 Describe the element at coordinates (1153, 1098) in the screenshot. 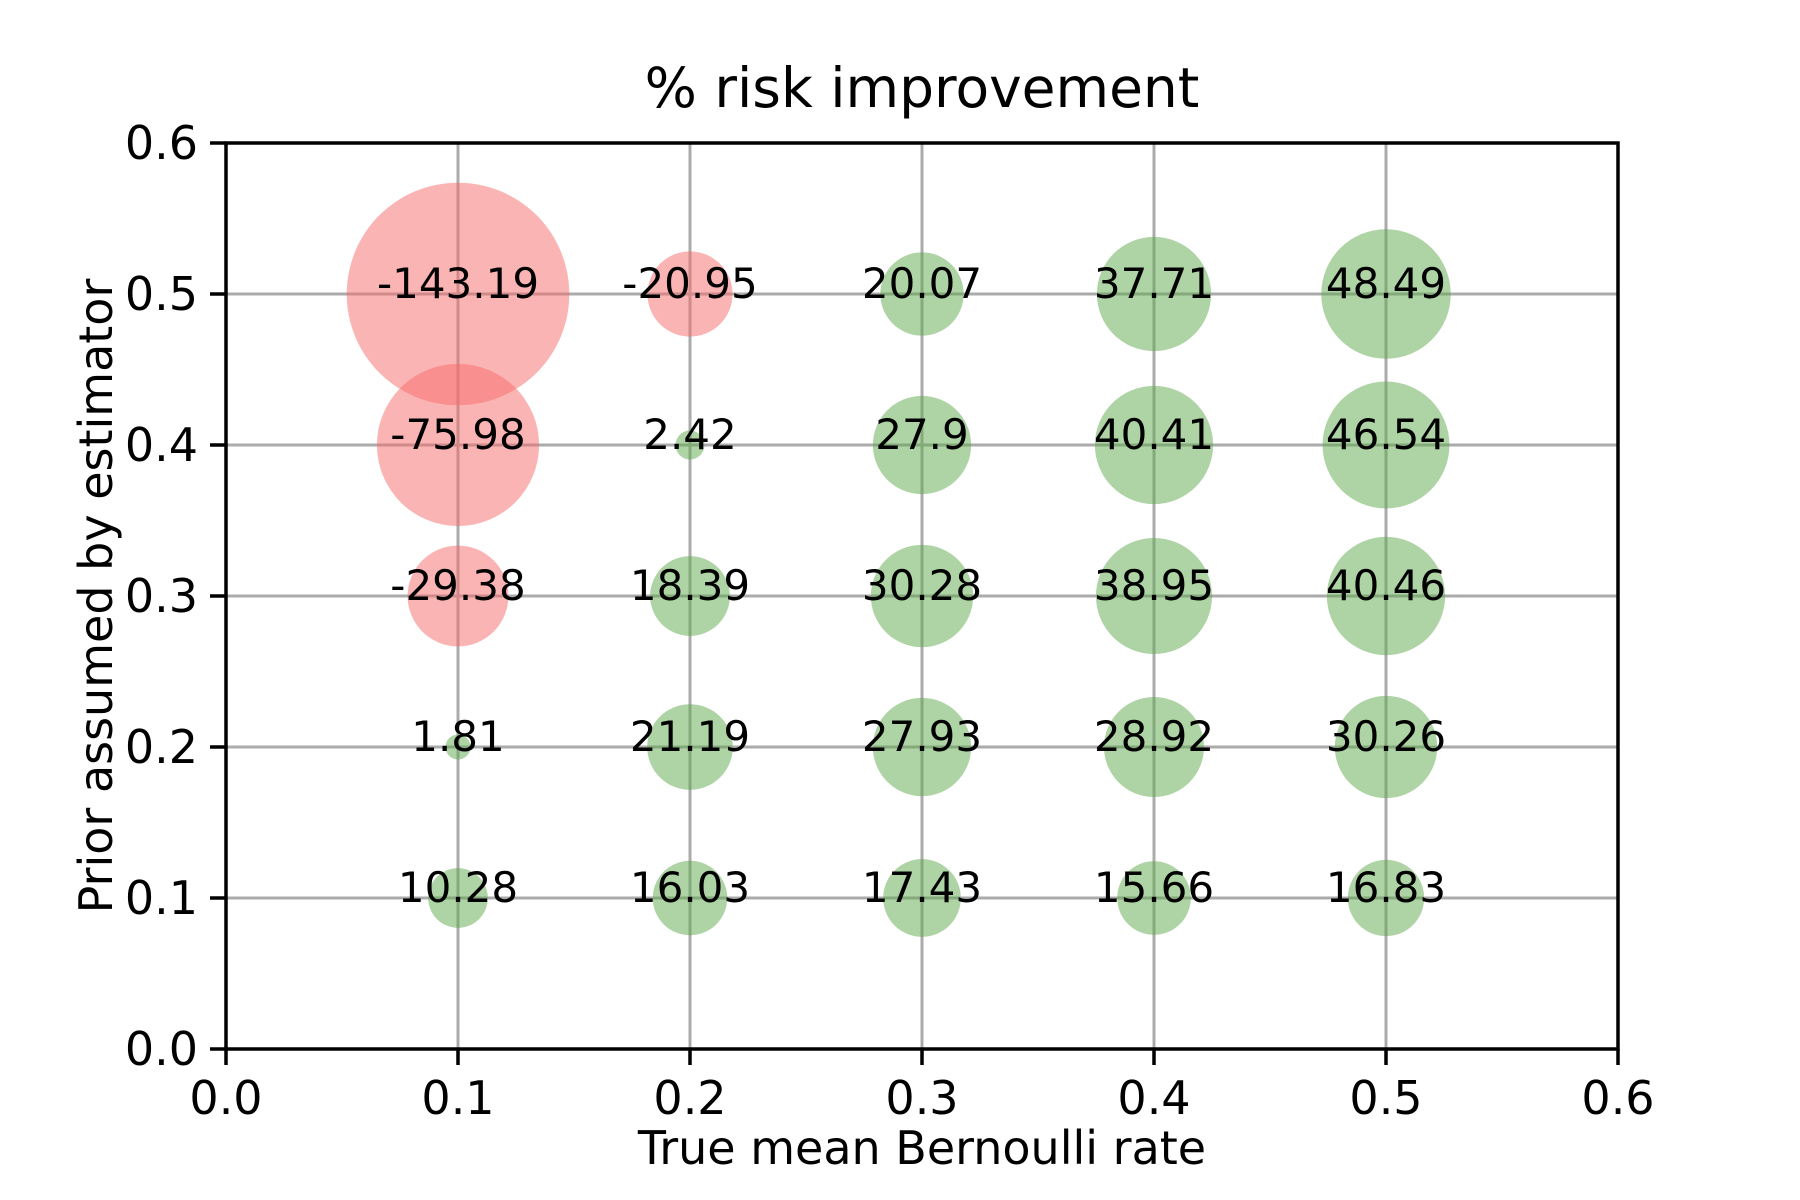

I see `x-tick-label: 0.4` at that location.